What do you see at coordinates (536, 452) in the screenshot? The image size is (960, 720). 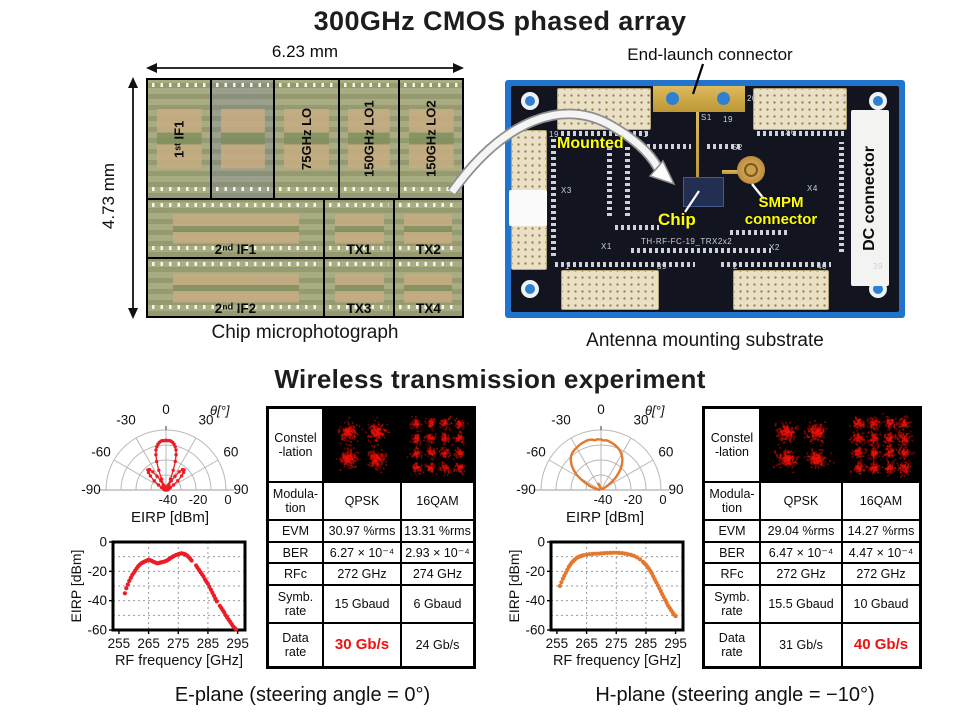 I see `polar-angle-label: -60` at bounding box center [536, 452].